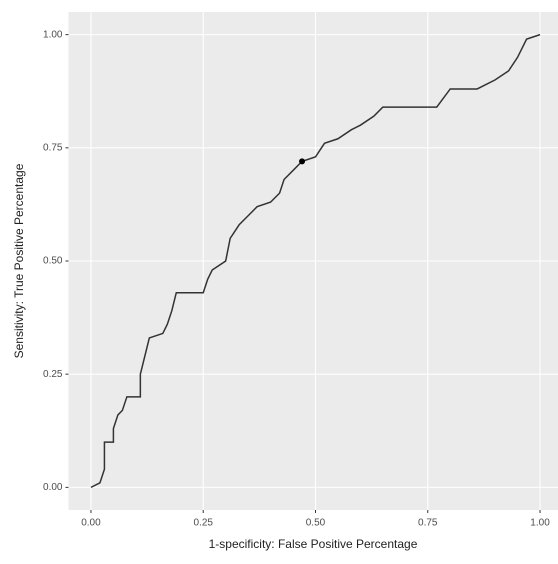 The image size is (558, 564). What do you see at coordinates (302, 161) in the screenshot?
I see `highlight-point` at bounding box center [302, 161].